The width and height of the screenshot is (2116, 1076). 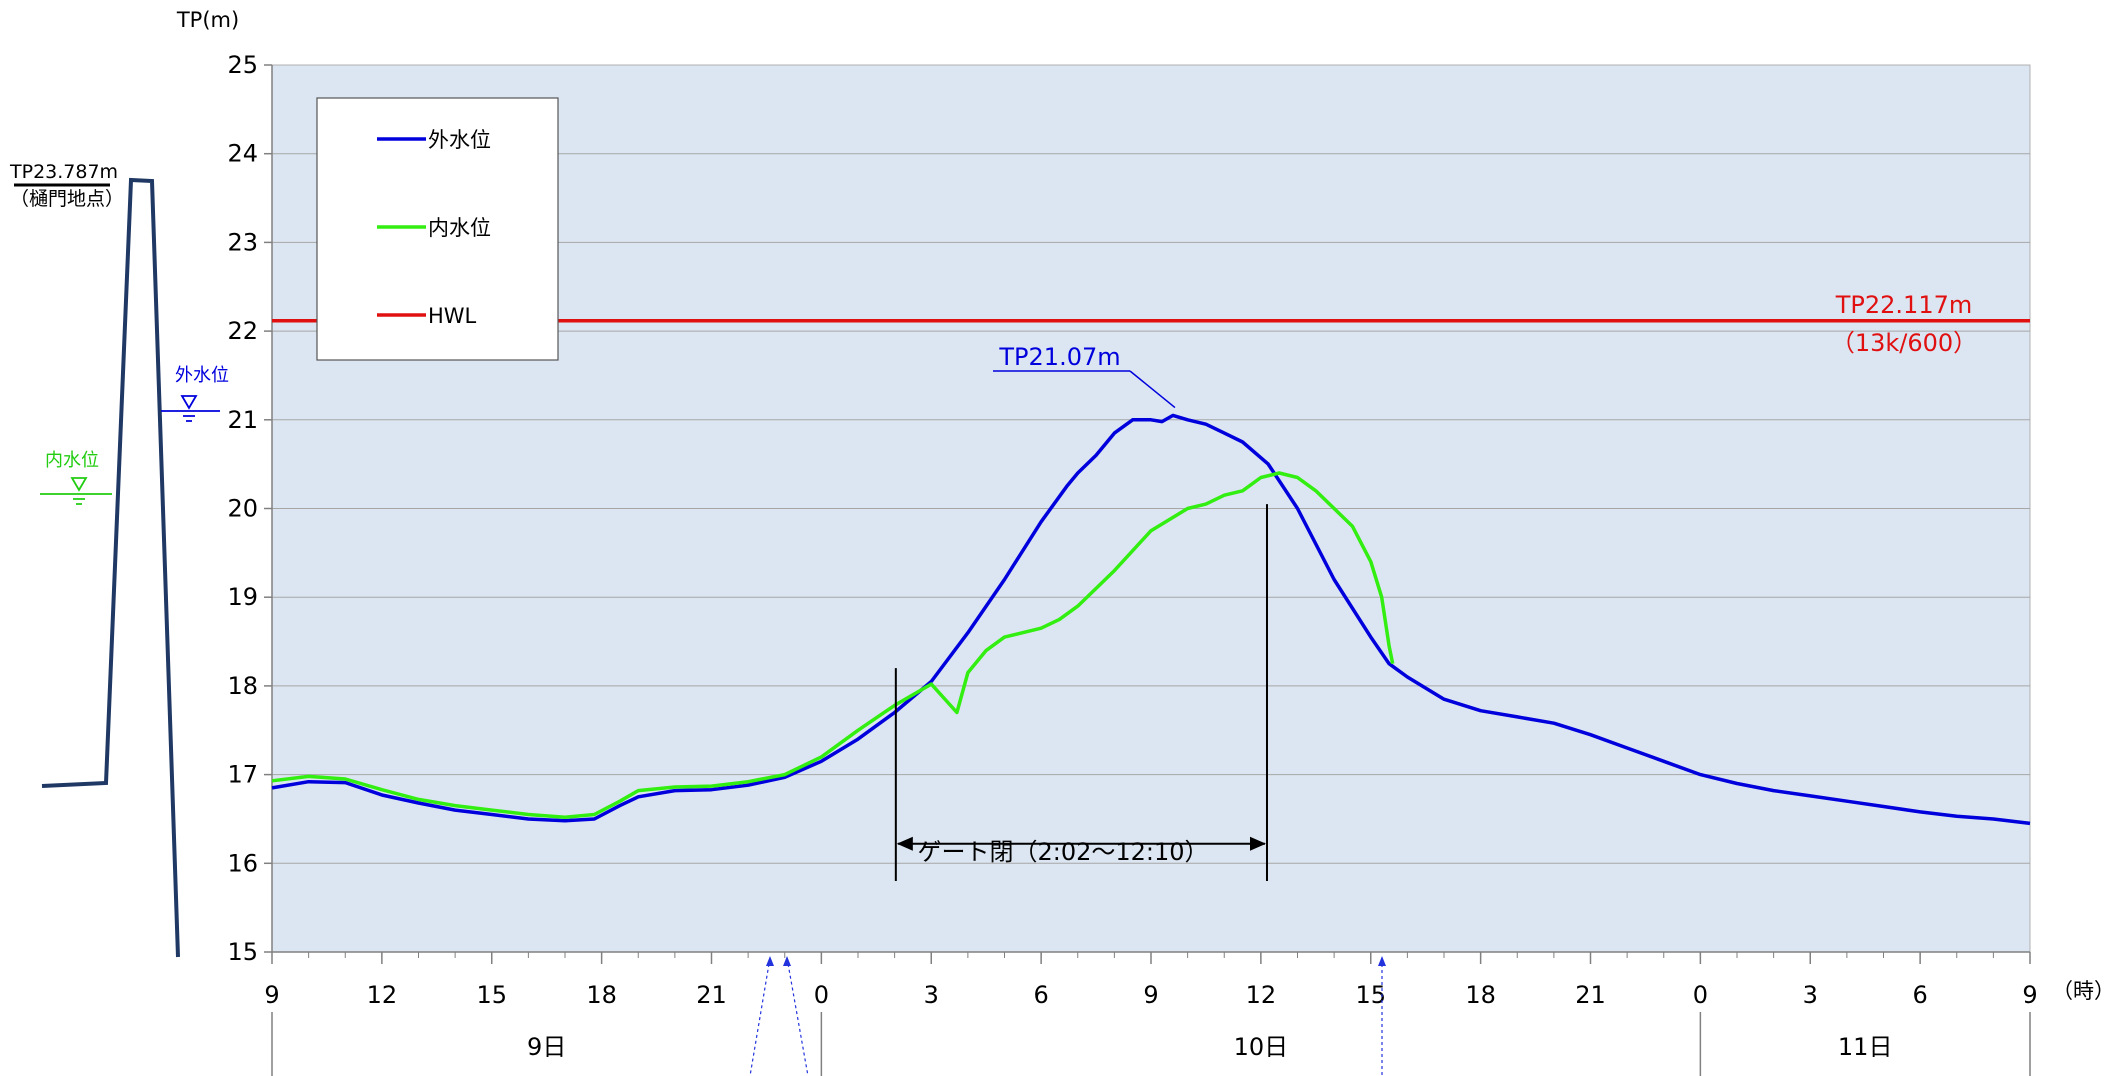 What do you see at coordinates (67, 199) in the screenshot?
I see `levee-crest-location: （樋門地点）` at bounding box center [67, 199].